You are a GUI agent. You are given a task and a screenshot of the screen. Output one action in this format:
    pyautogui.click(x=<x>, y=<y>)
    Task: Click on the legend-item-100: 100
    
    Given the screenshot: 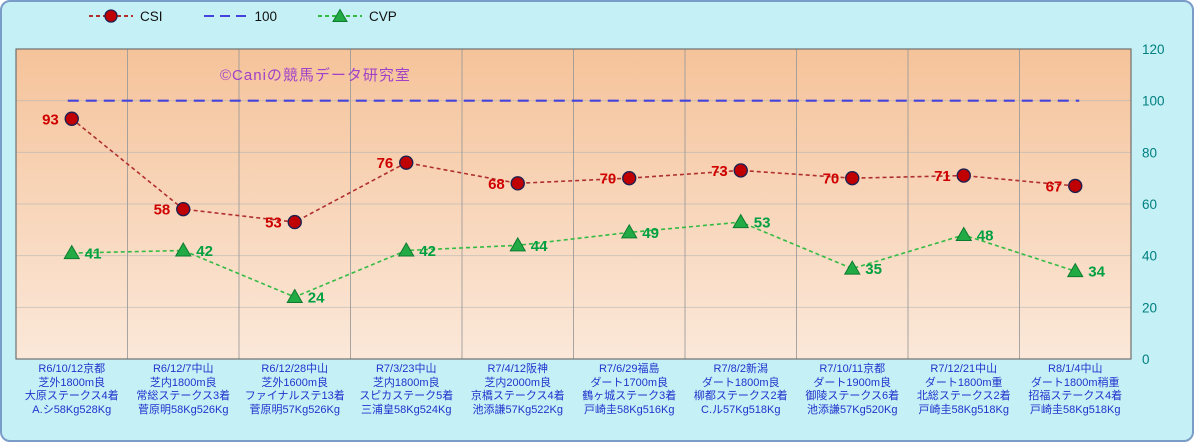 What is the action you would take?
    pyautogui.click(x=240, y=16)
    